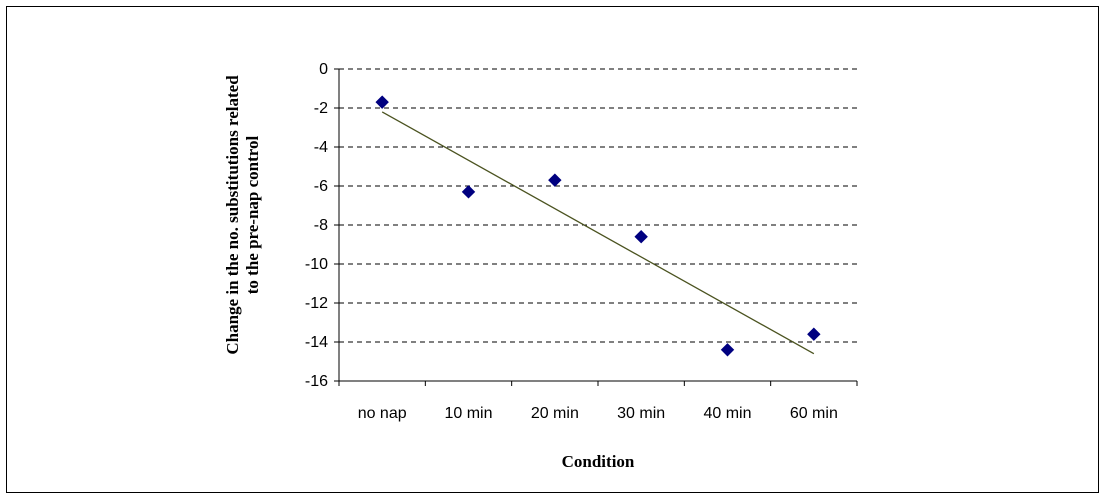 The image size is (1105, 499). I want to click on x-tick-label: 30 min, so click(641, 413).